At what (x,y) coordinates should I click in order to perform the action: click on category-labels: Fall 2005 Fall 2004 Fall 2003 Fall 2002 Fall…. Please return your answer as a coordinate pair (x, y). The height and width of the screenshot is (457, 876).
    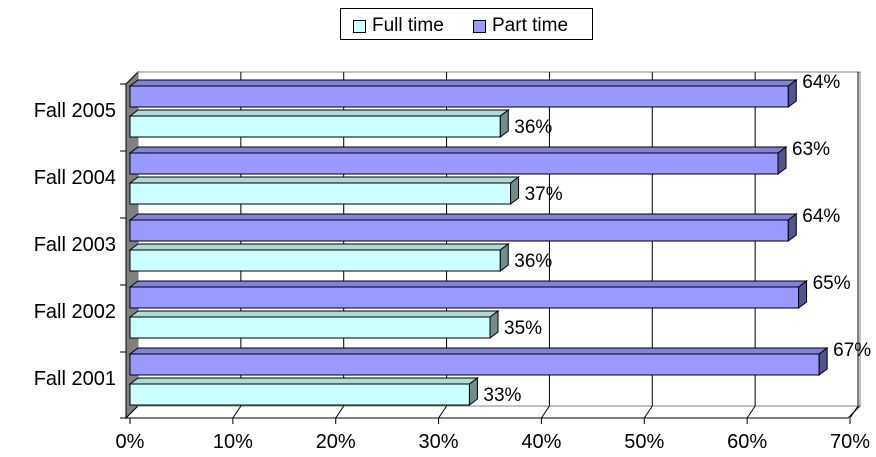
    Looking at the image, I should click on (80, 251).